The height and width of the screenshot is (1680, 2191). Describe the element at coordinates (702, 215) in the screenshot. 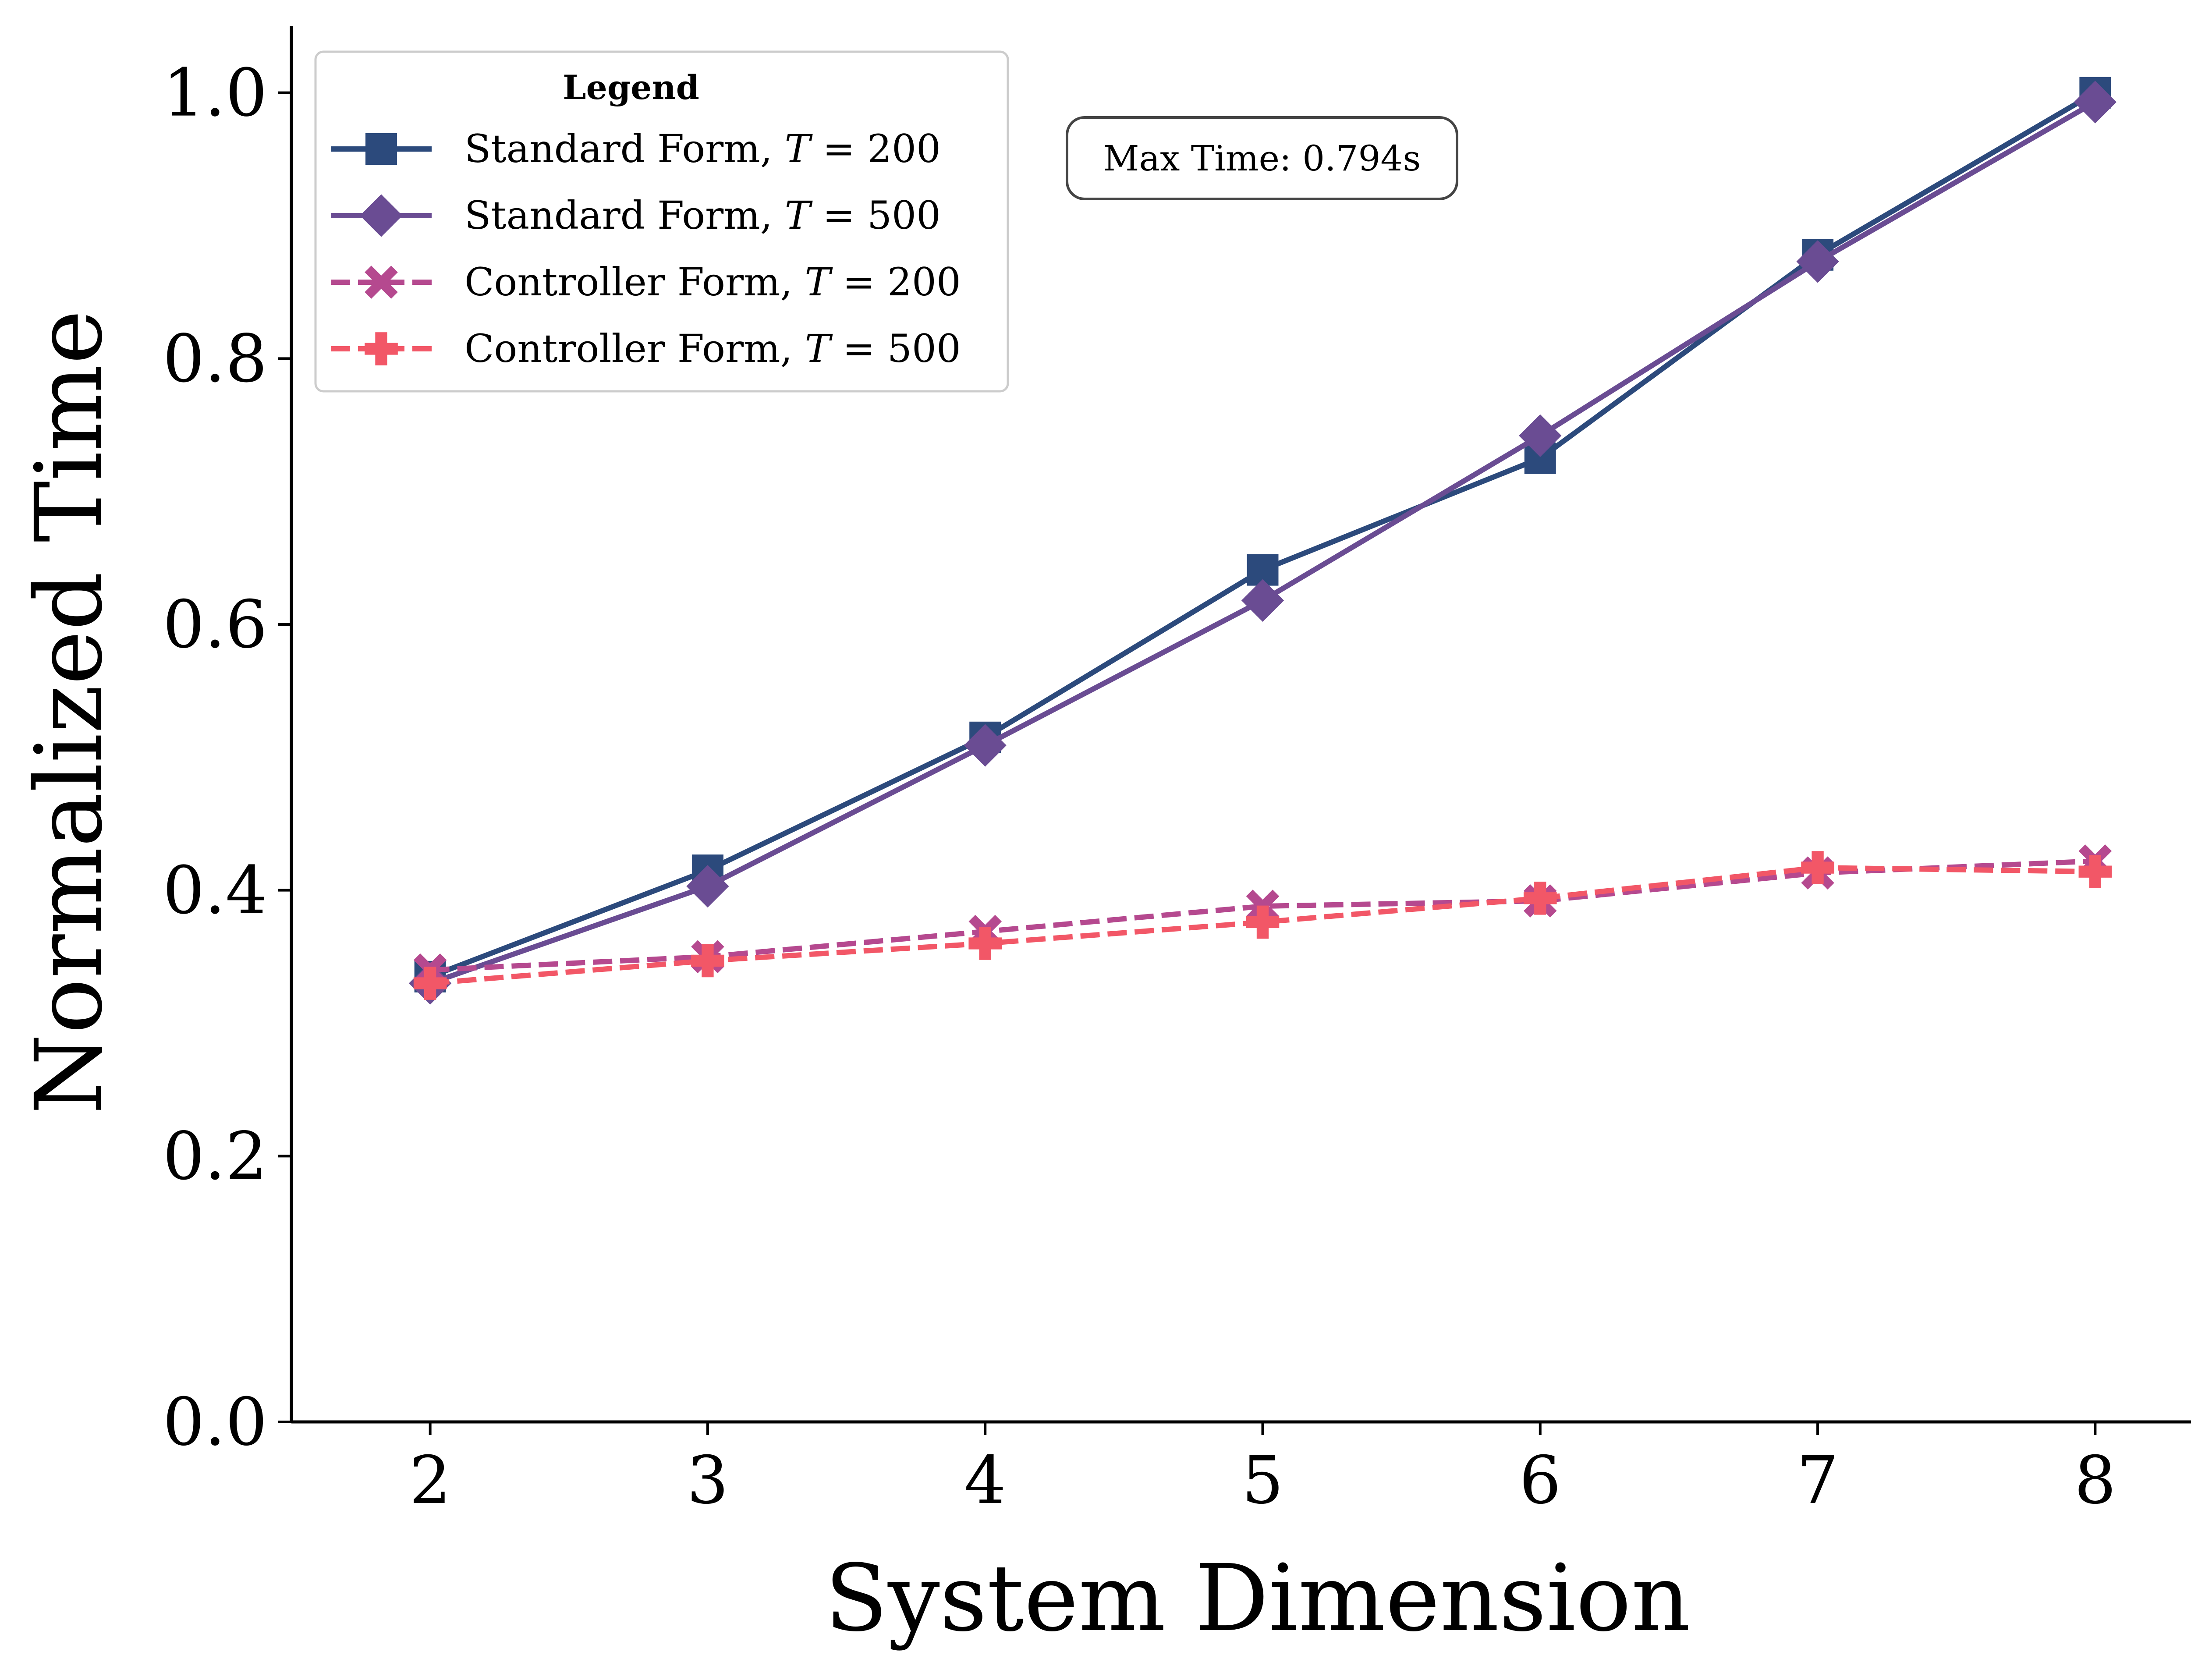

I see `legend-label: Standard Form, T = 500` at that location.